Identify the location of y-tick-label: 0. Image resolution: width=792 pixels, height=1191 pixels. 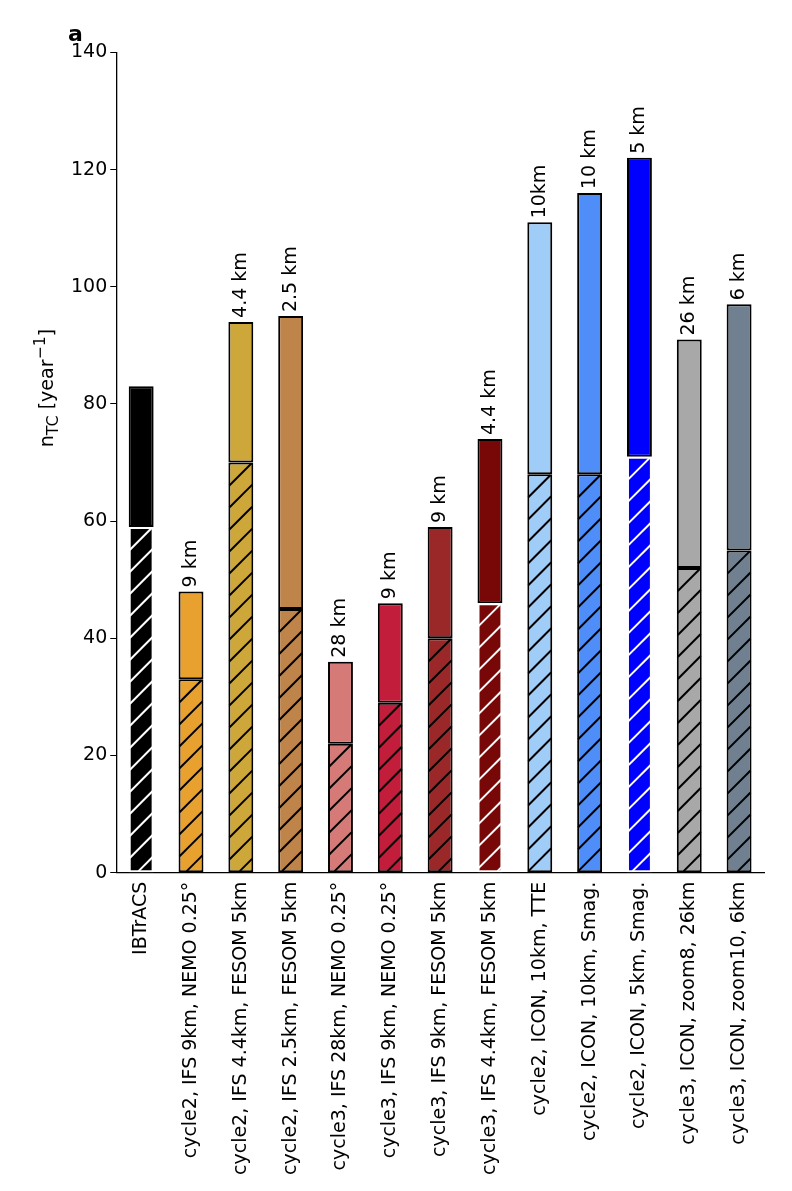
(101, 870).